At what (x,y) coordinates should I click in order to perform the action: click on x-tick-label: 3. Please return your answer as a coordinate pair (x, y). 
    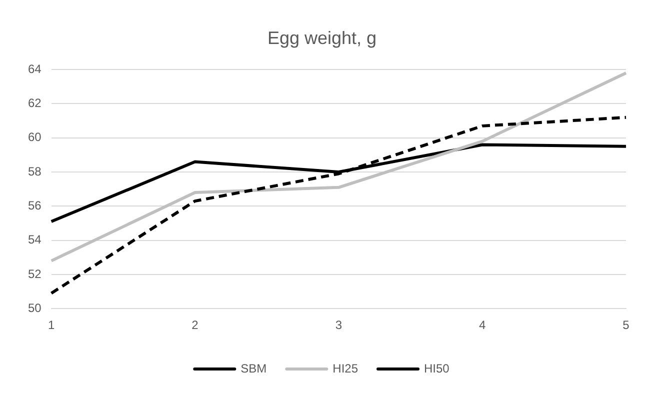
    Looking at the image, I should click on (338, 325).